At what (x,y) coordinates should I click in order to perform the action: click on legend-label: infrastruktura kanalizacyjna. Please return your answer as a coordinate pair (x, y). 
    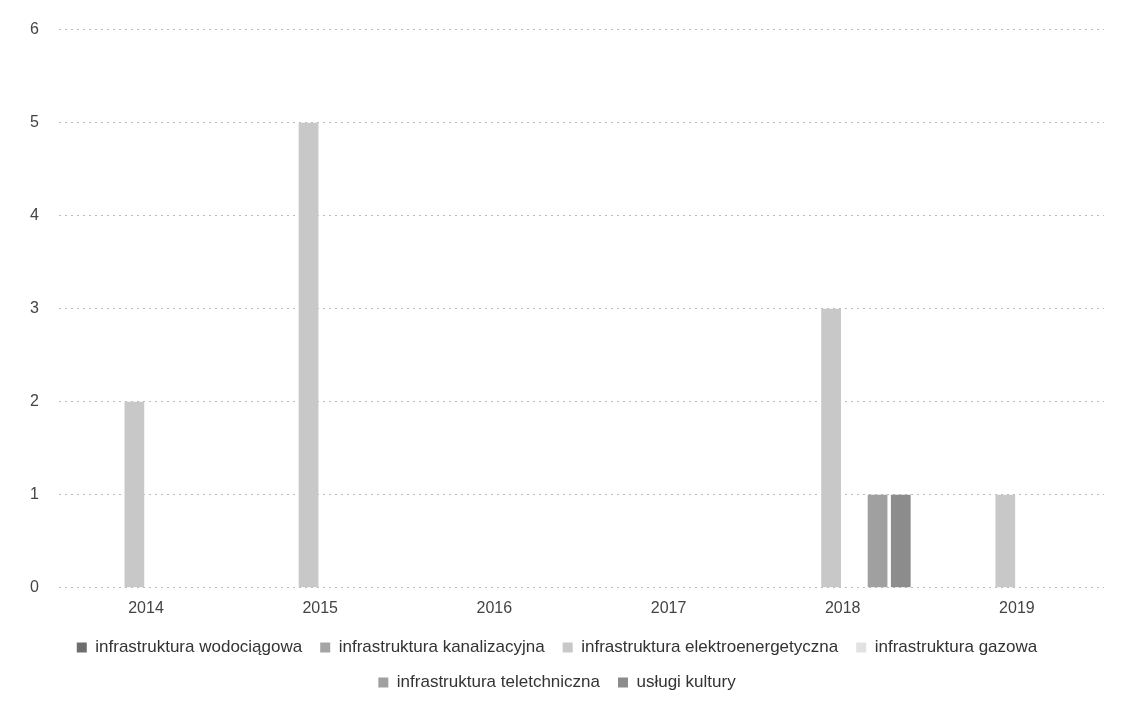
    Looking at the image, I should click on (442, 647).